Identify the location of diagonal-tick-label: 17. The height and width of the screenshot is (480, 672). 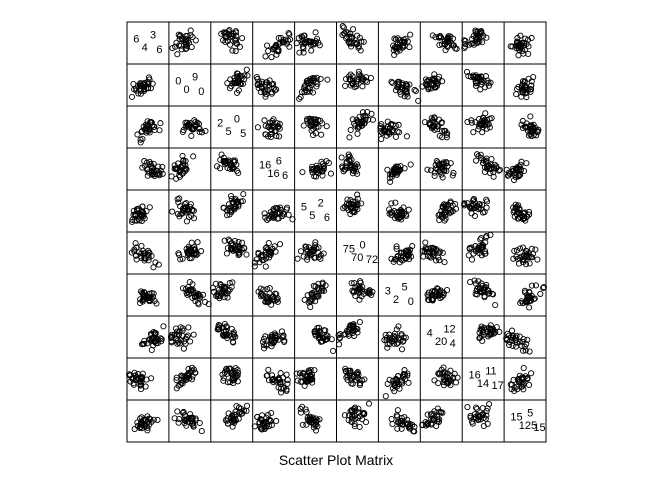
(498, 386).